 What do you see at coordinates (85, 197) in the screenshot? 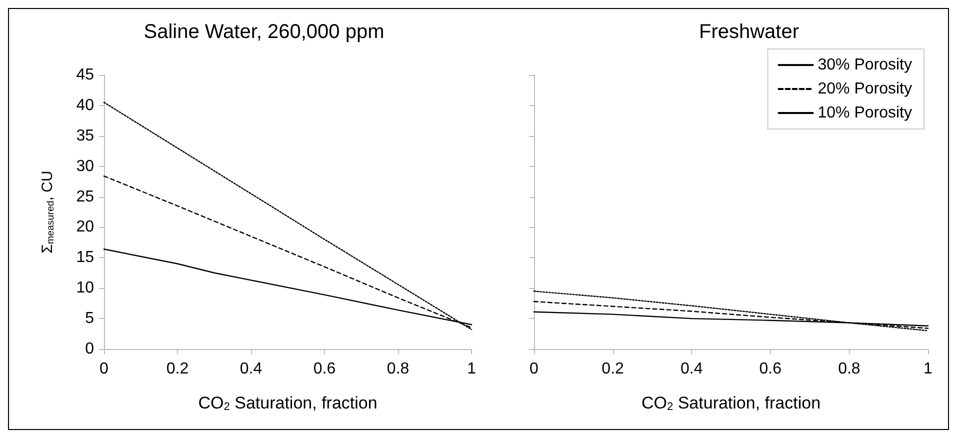
I see `y-tick-label: 25` at bounding box center [85, 197].